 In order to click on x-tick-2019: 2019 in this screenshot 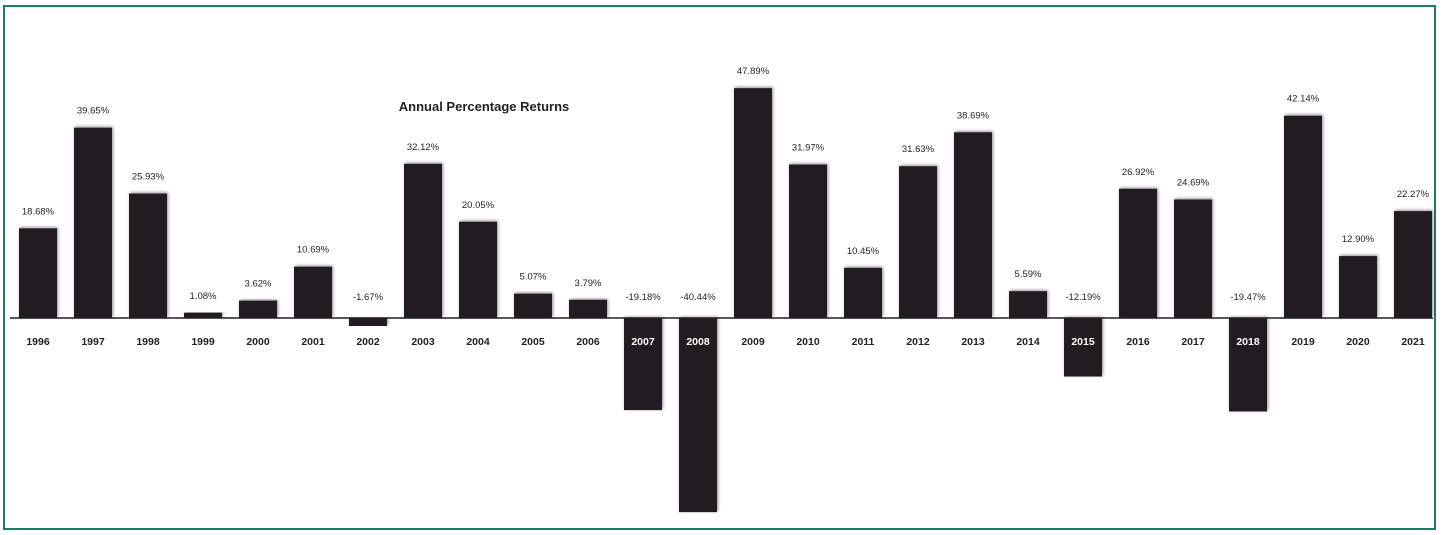, I will do `click(1303, 342)`.